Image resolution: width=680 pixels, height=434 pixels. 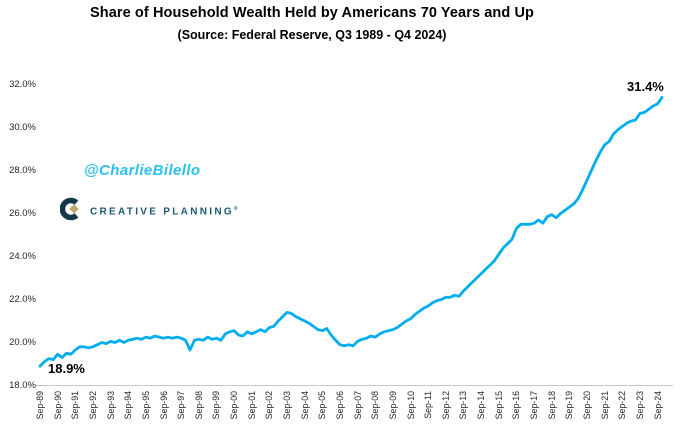 I want to click on twitter-handle-watermark: @CharlieBilello, so click(x=142, y=170).